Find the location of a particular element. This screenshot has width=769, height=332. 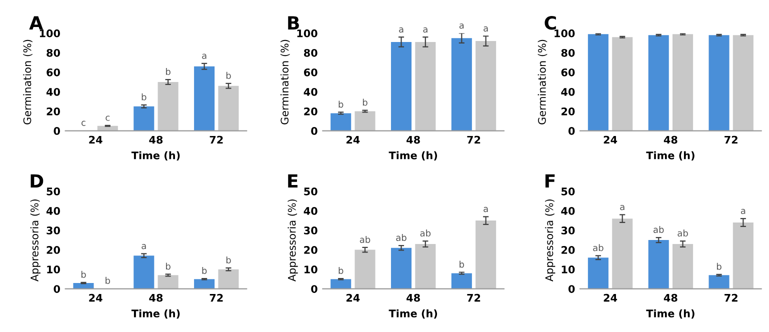

chart-title: E is located at coordinates (293, 181).